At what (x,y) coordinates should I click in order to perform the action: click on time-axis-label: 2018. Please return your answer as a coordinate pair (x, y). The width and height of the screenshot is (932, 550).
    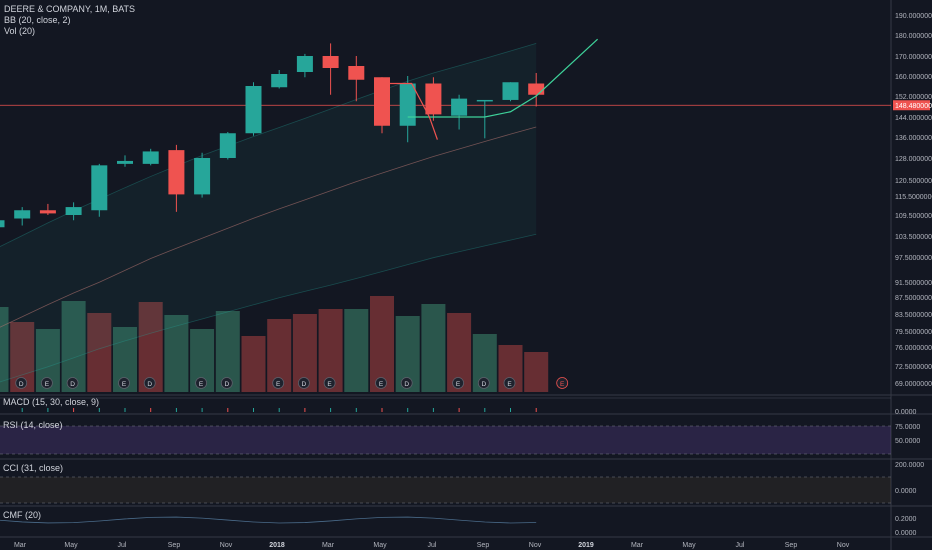
    Looking at the image, I should click on (277, 545).